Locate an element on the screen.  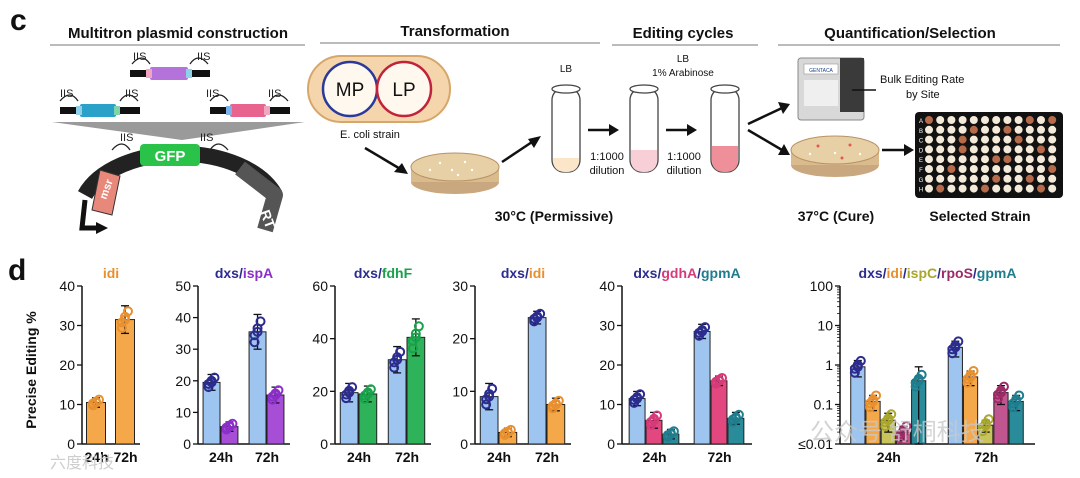
mp-label: MP is located at coordinates (350, 90).